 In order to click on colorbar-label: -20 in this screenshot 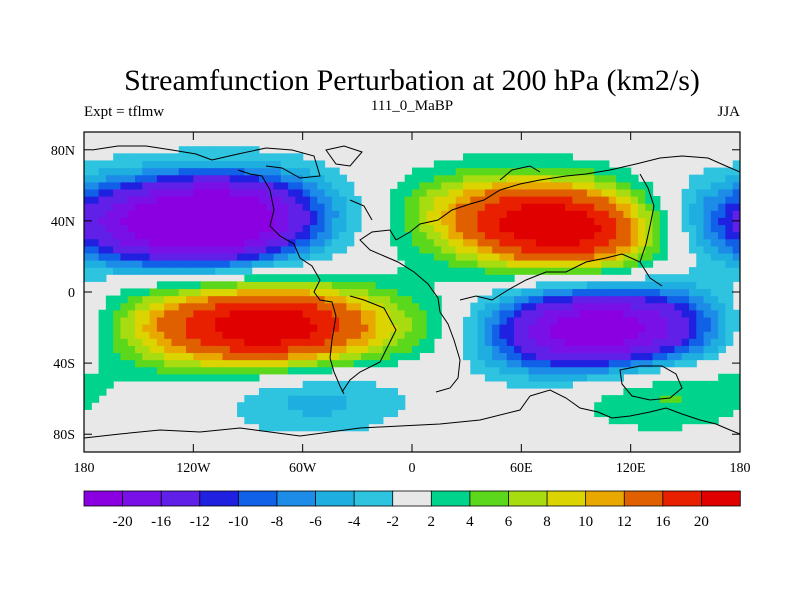, I will do `click(123, 522)`.